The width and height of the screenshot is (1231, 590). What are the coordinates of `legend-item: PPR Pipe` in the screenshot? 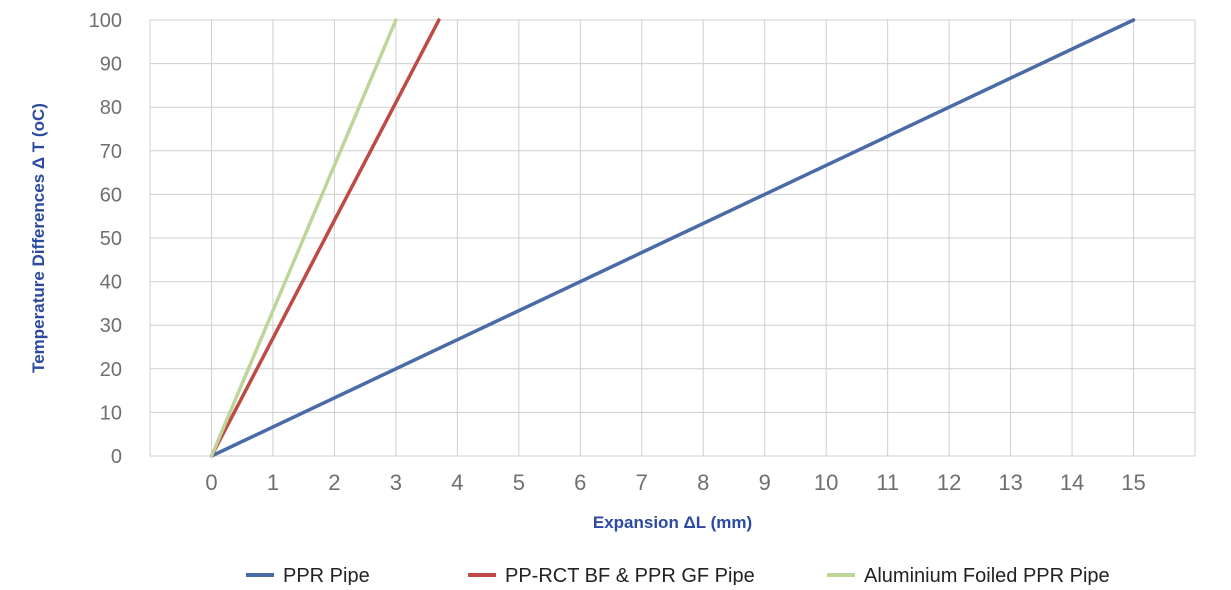 It's located at (308, 576).